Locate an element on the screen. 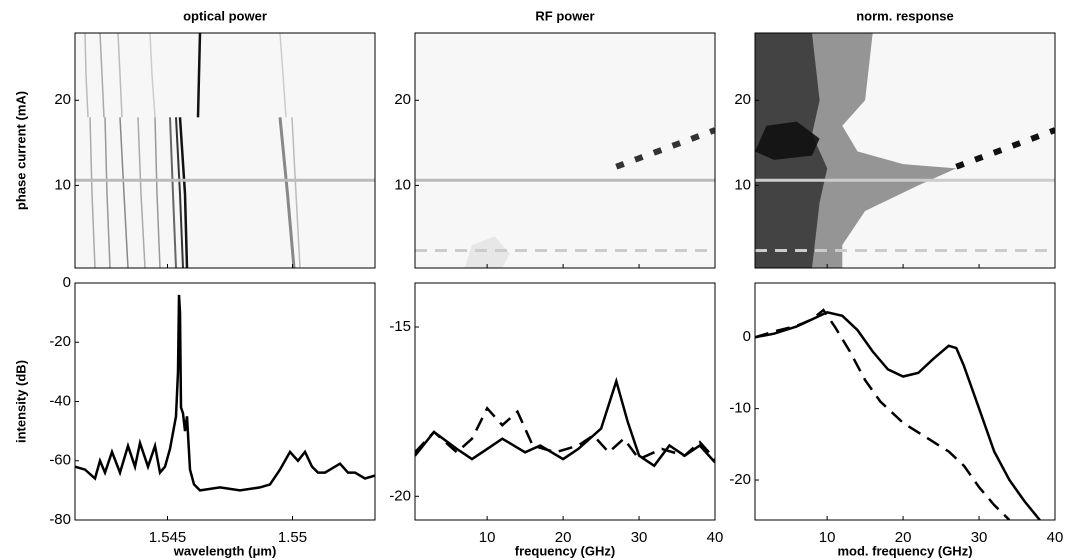  panel-title: optical power is located at coordinates (225, 15).